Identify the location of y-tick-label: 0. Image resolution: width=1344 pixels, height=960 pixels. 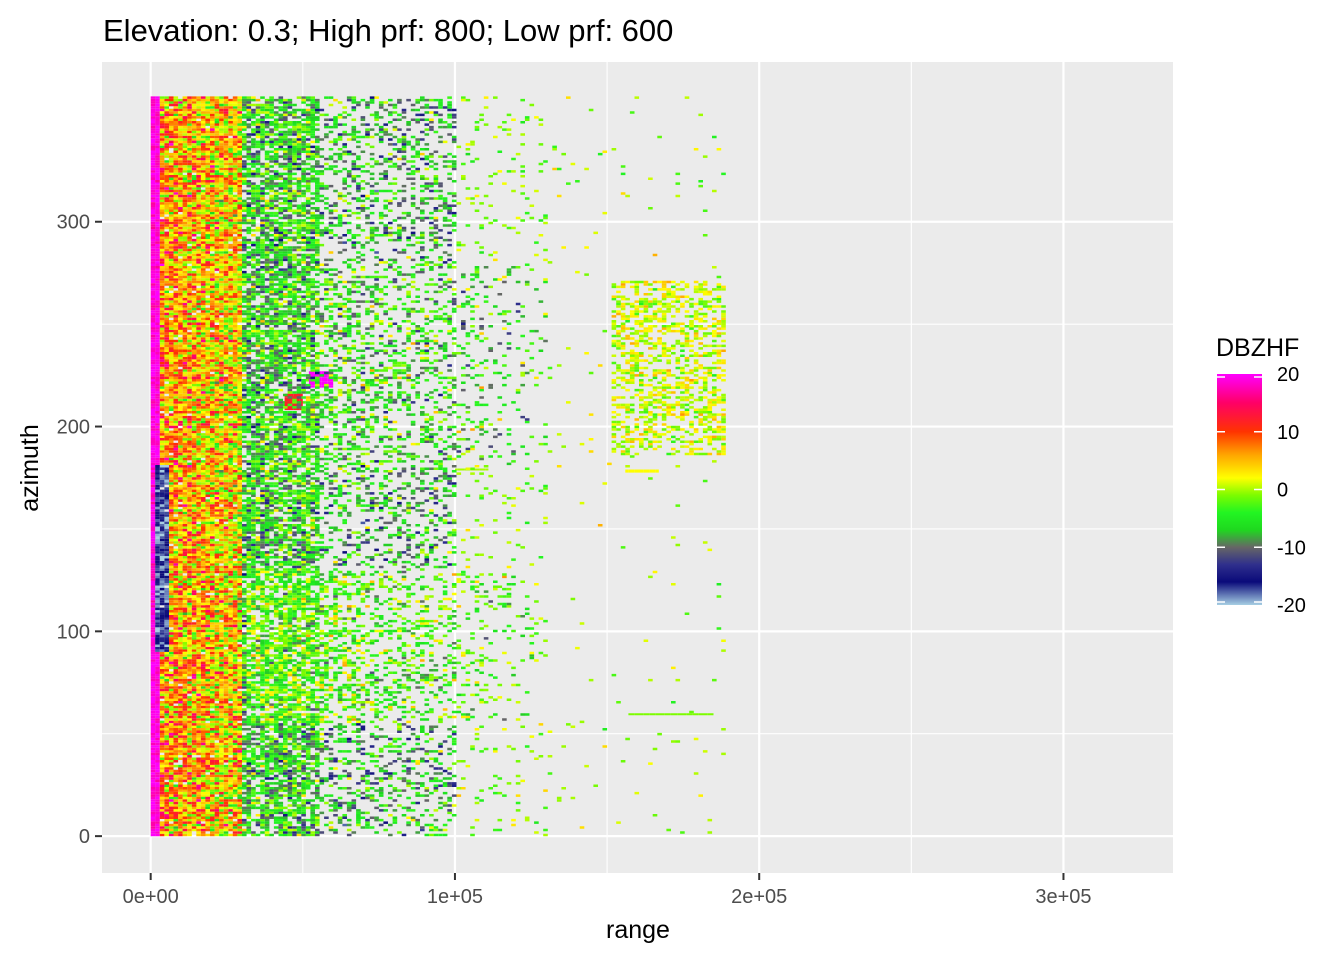
(84, 837).